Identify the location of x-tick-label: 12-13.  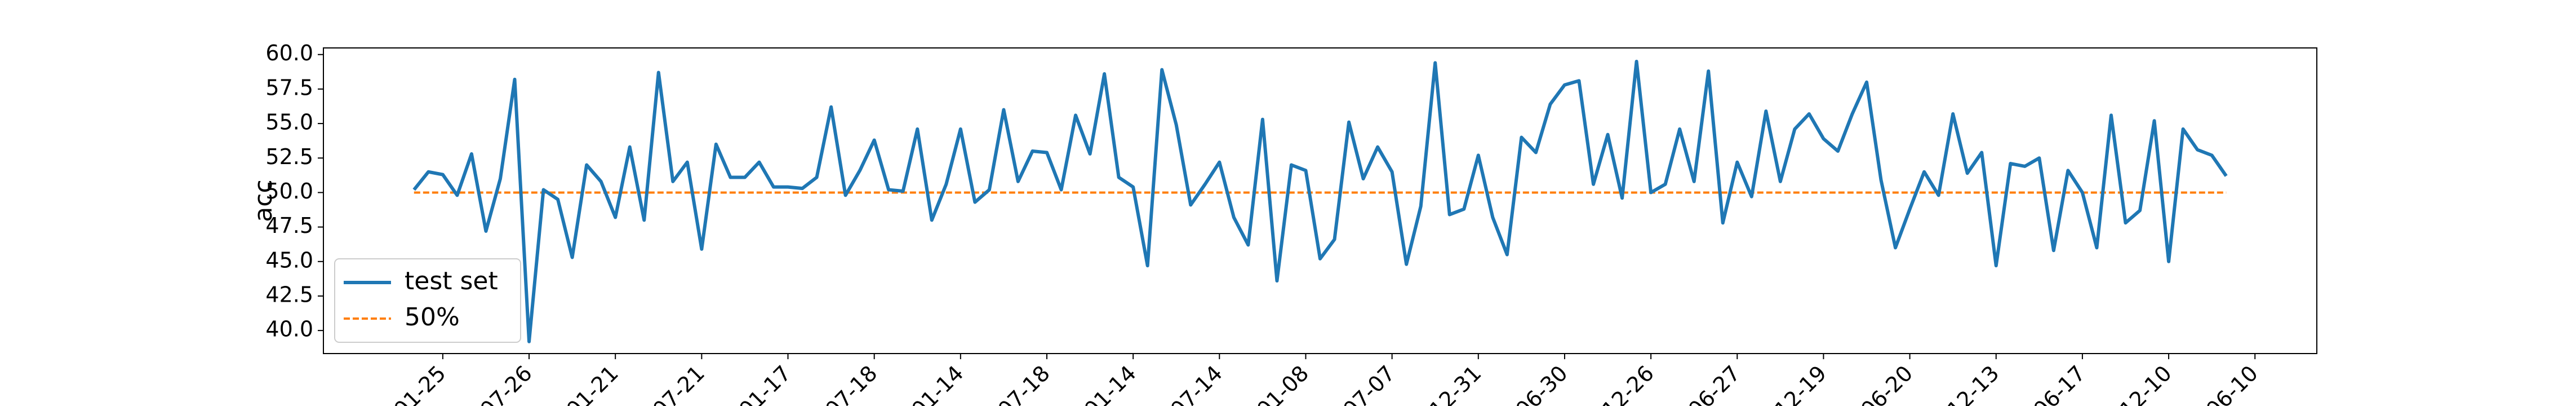
(1973, 383).